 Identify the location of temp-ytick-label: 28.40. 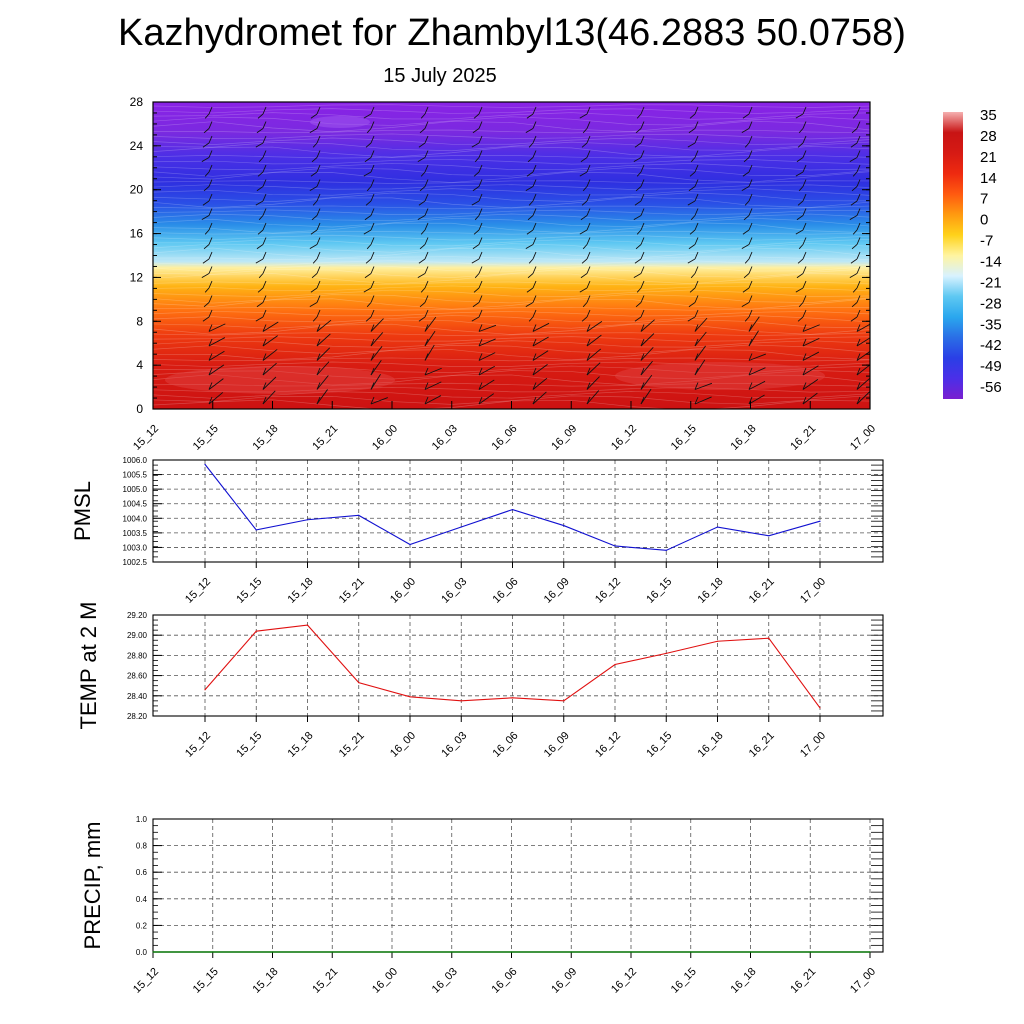
(137, 696).